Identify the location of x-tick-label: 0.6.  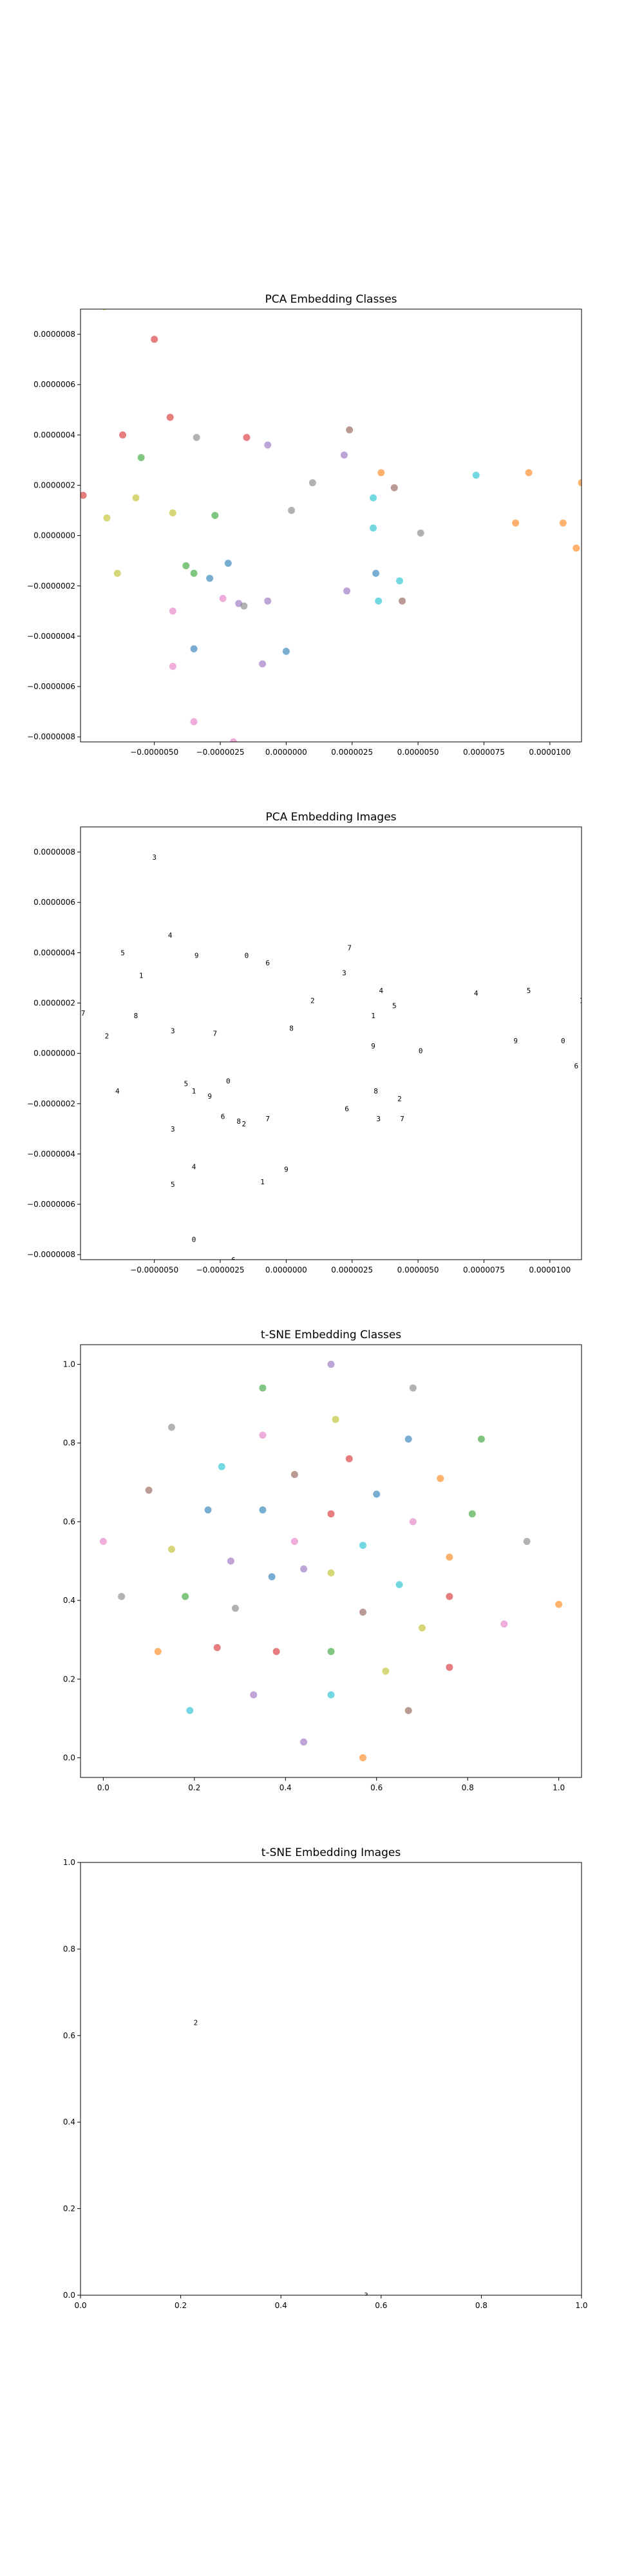
(381, 2305).